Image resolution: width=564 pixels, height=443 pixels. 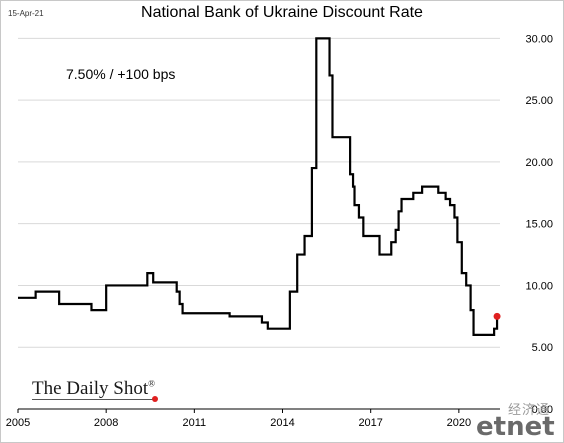 I want to click on daily-shot-logo: The Daily Shot®, so click(x=93, y=389).